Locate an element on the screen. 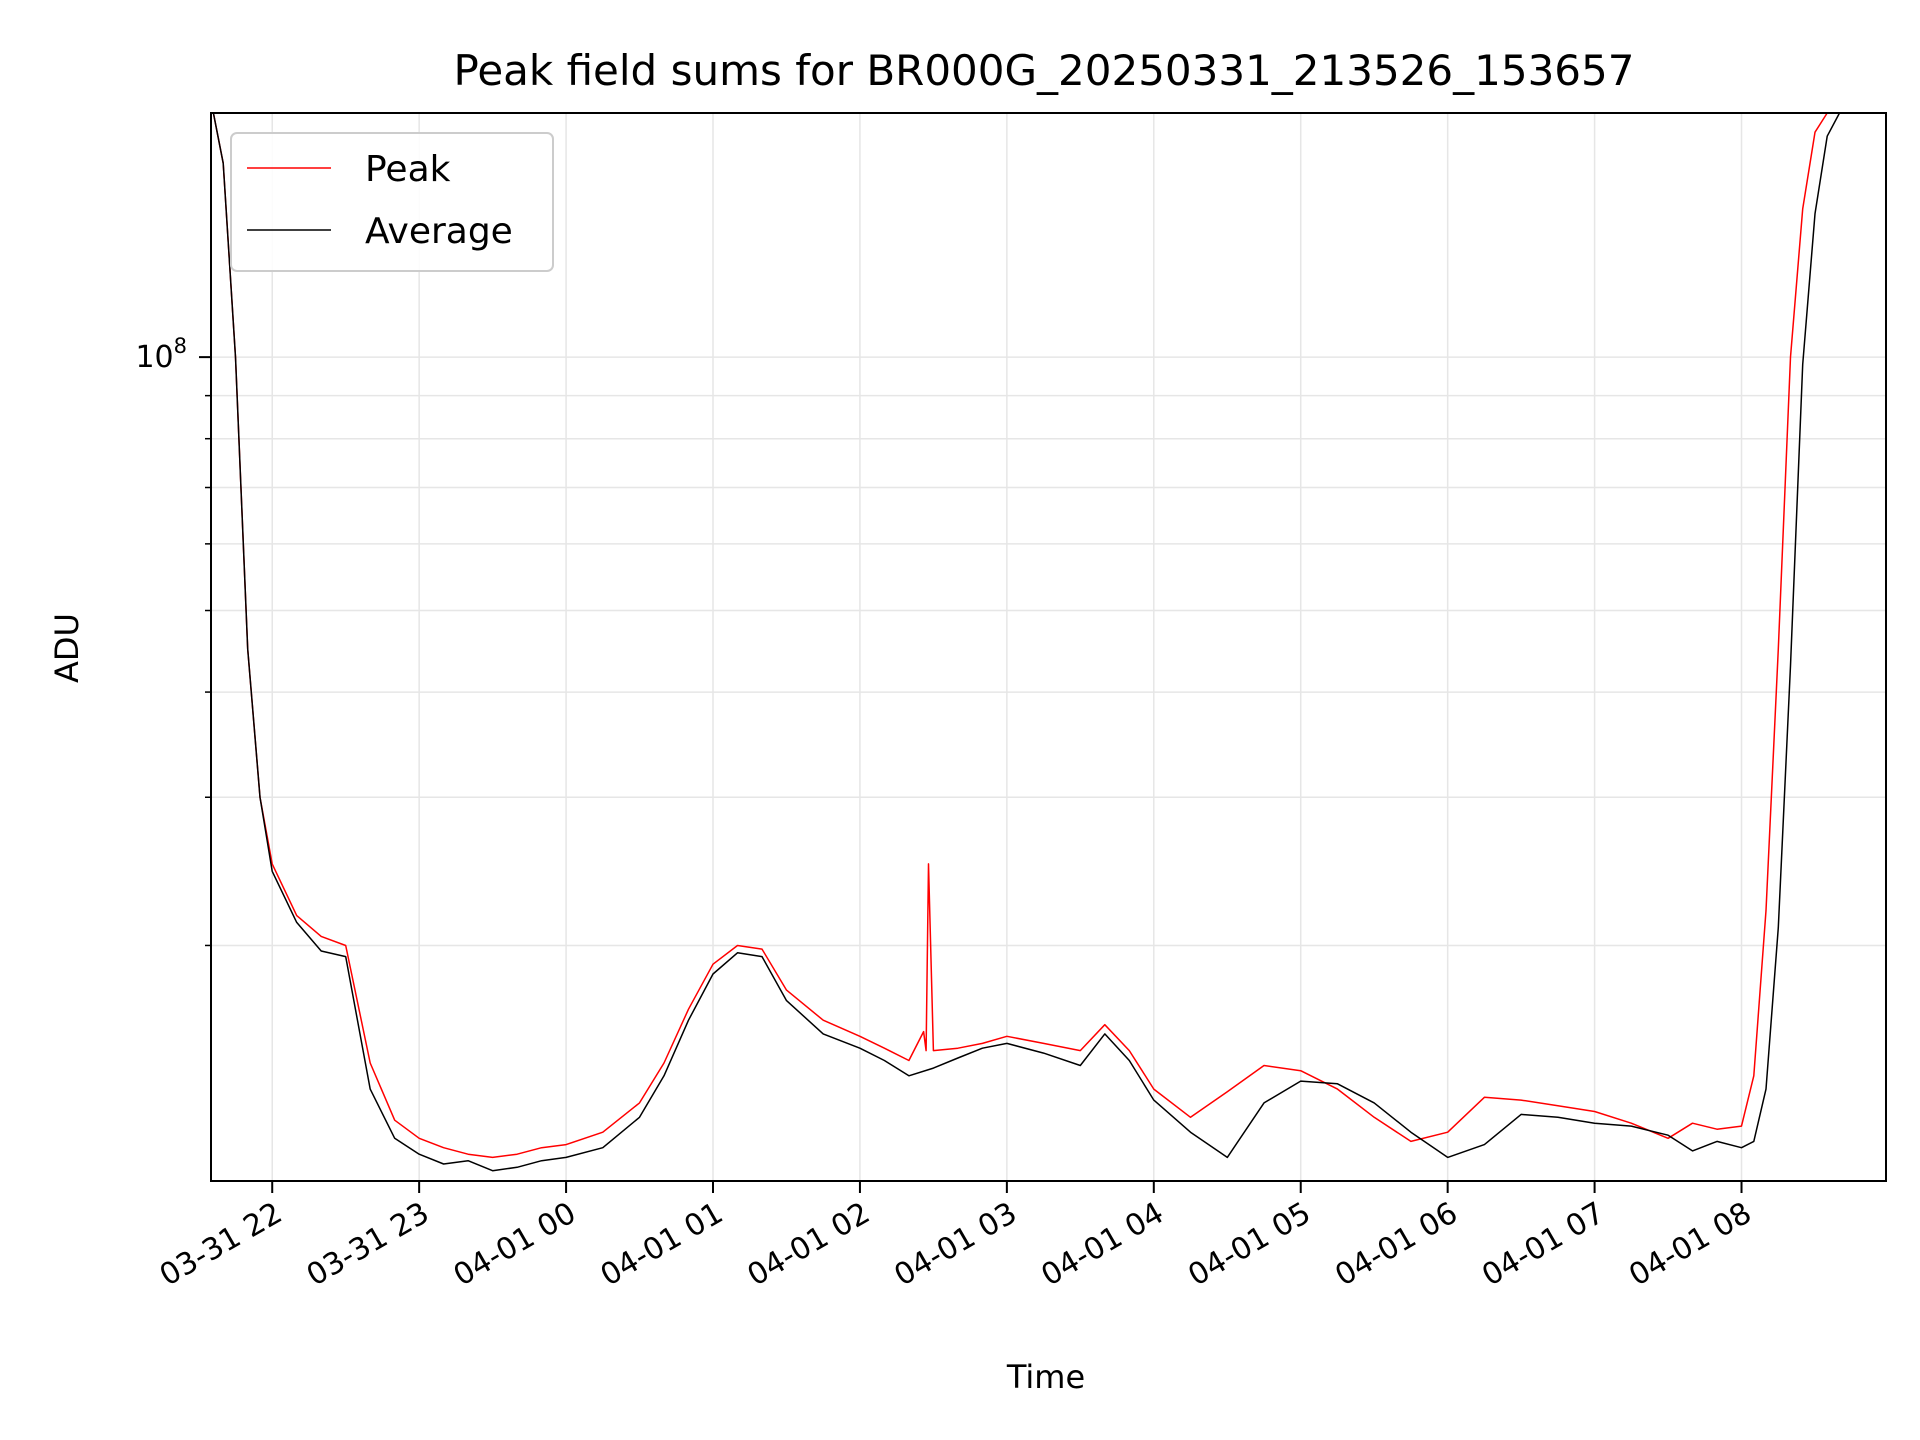 The image size is (1920, 1440). y-axis-label: ADU is located at coordinates (67, 648).